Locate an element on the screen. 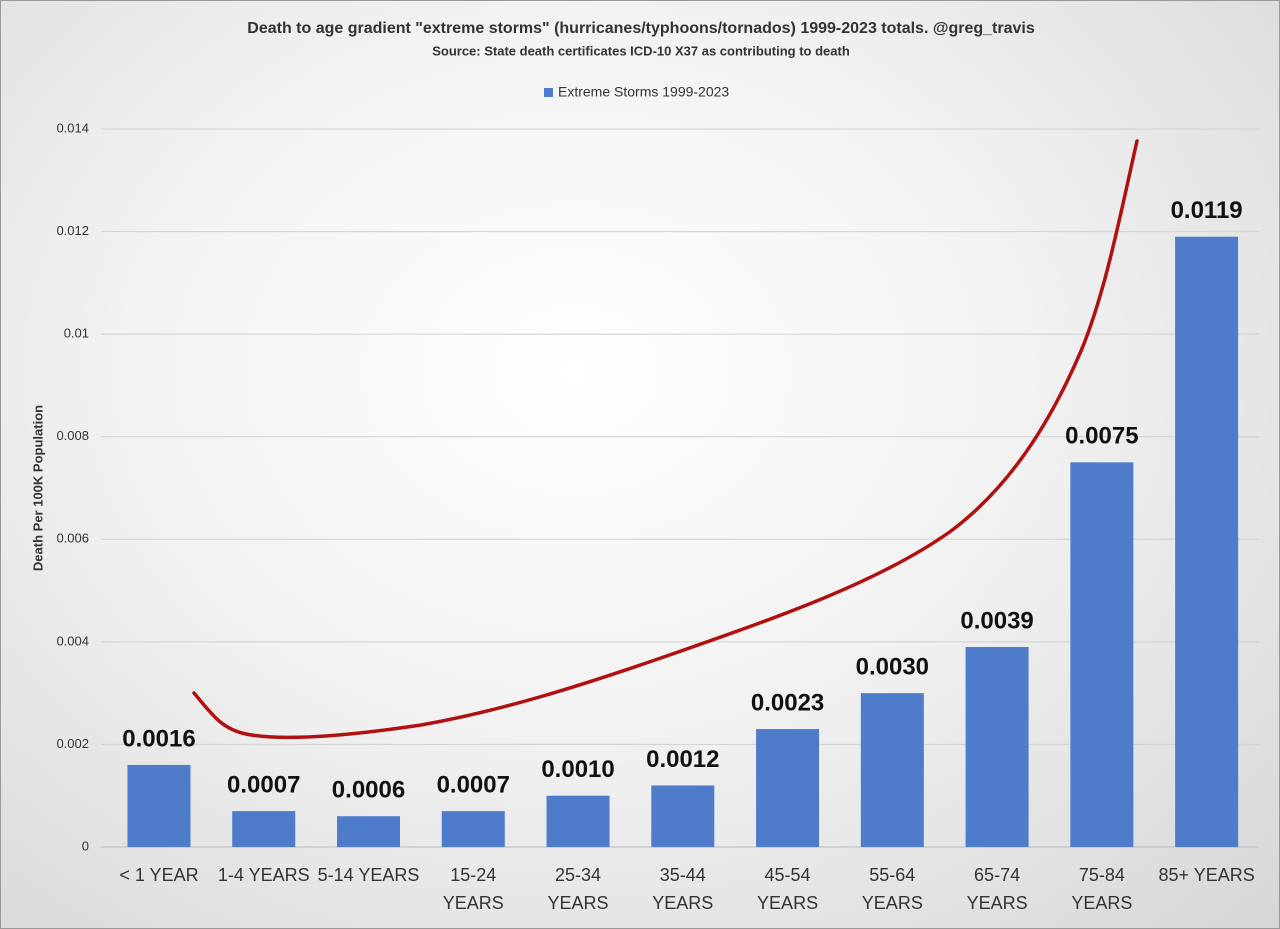  x-tick-label: 5-14 YEARS is located at coordinates (368, 875).